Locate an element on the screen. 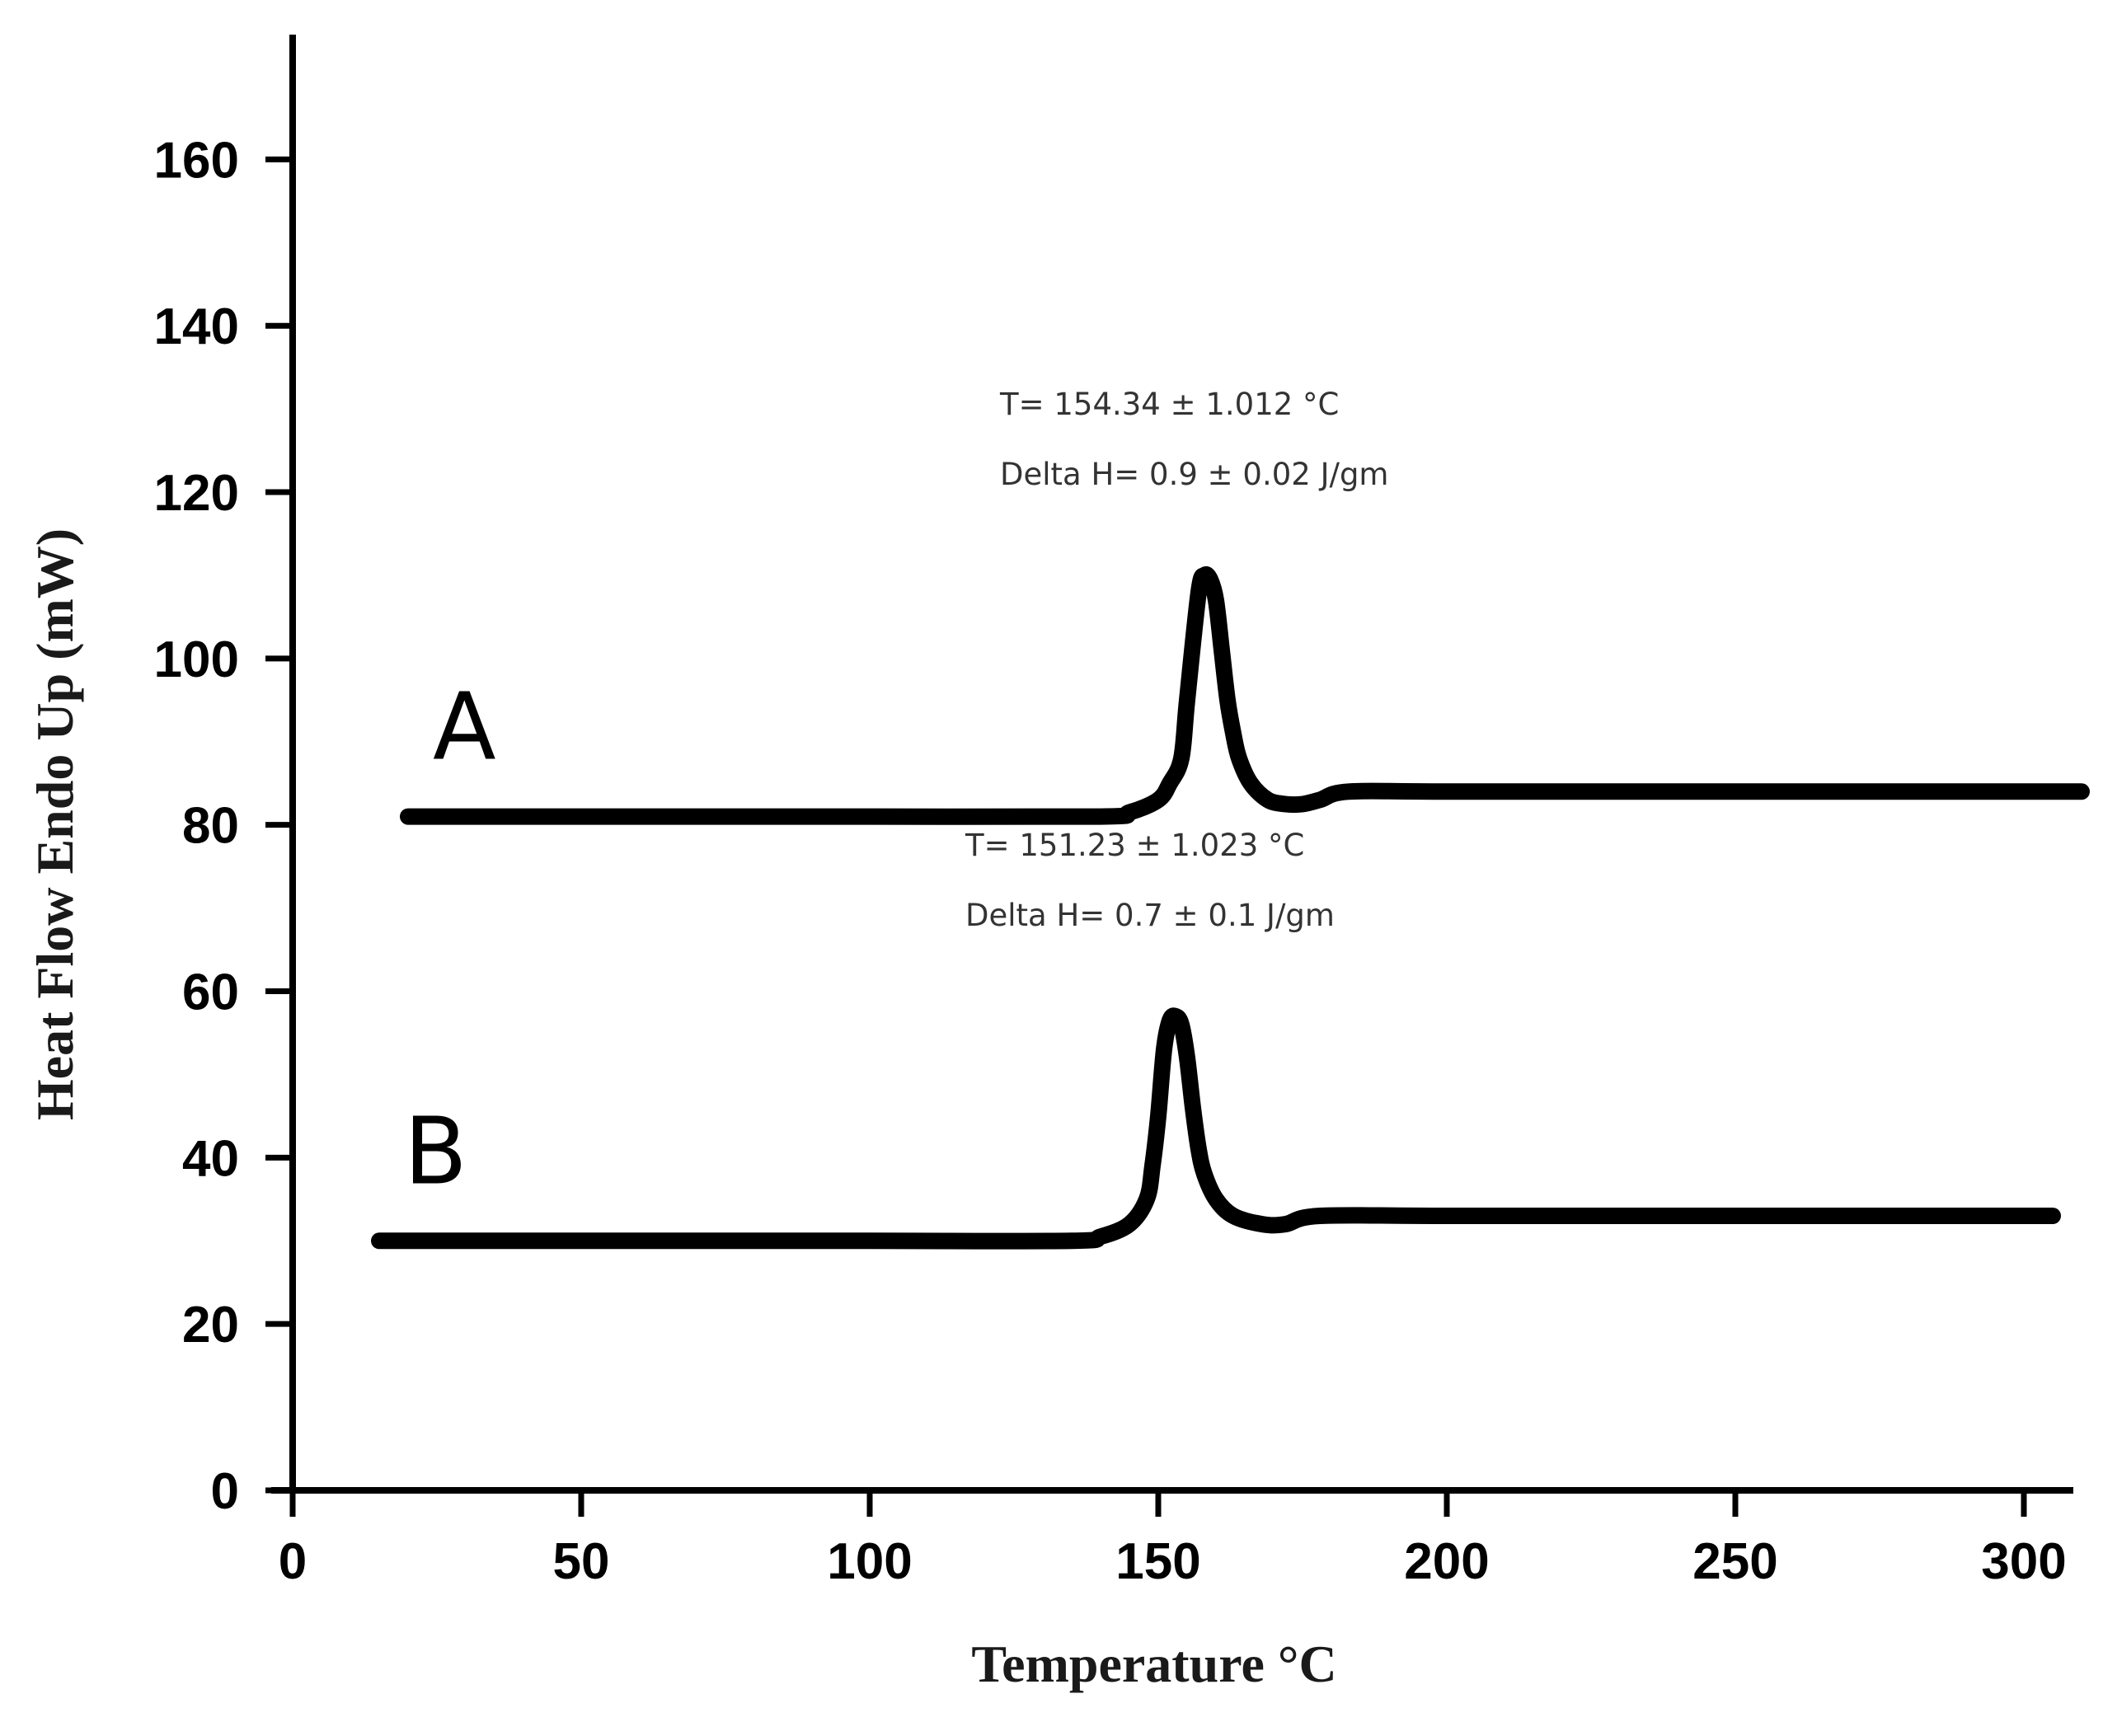 This screenshot has height=1736, width=2103. x-tick-label: 50 is located at coordinates (581, 1561).